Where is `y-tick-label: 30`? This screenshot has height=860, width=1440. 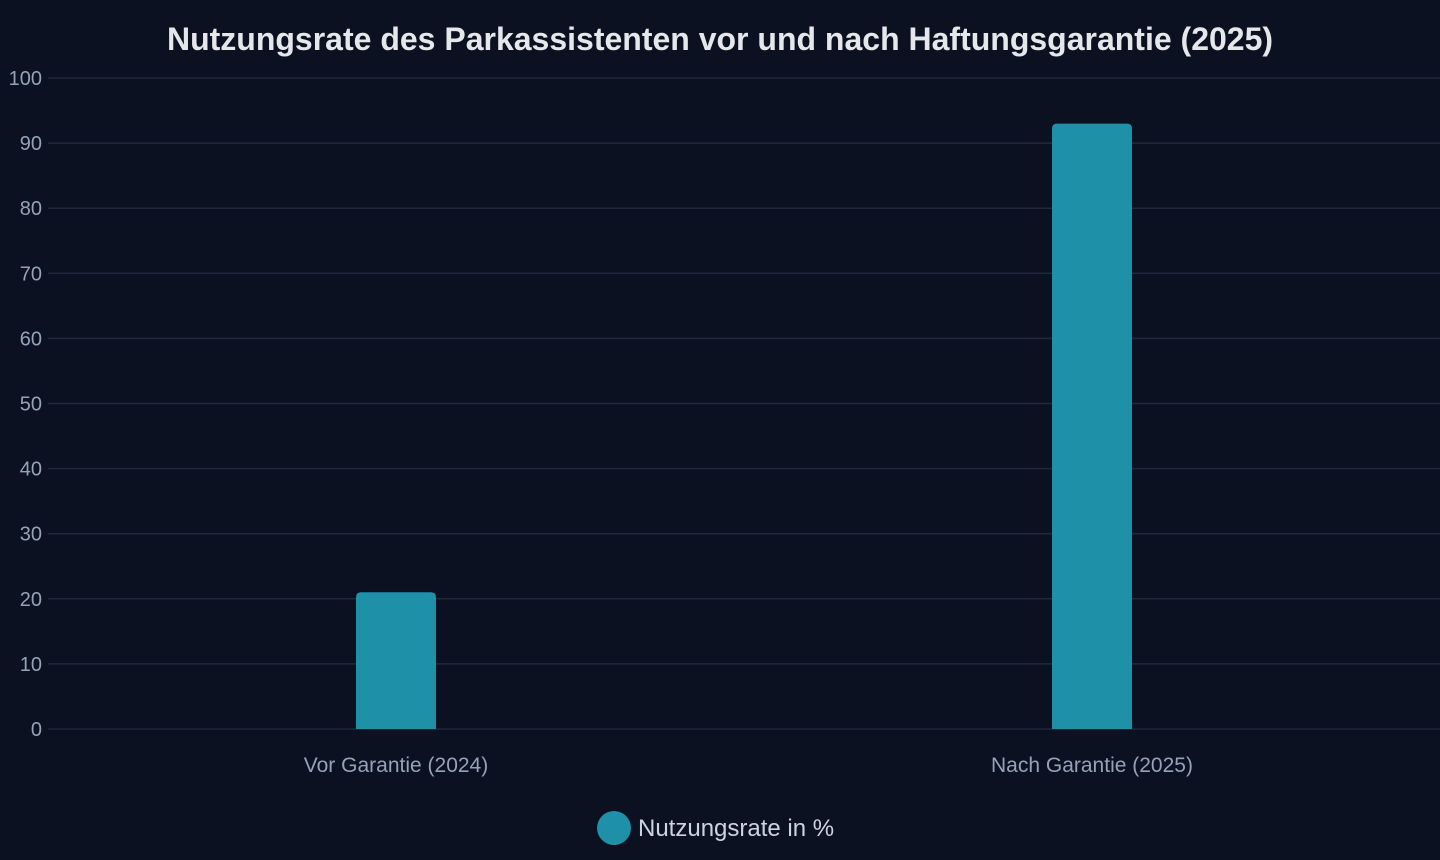
y-tick-label: 30 is located at coordinates (31, 535).